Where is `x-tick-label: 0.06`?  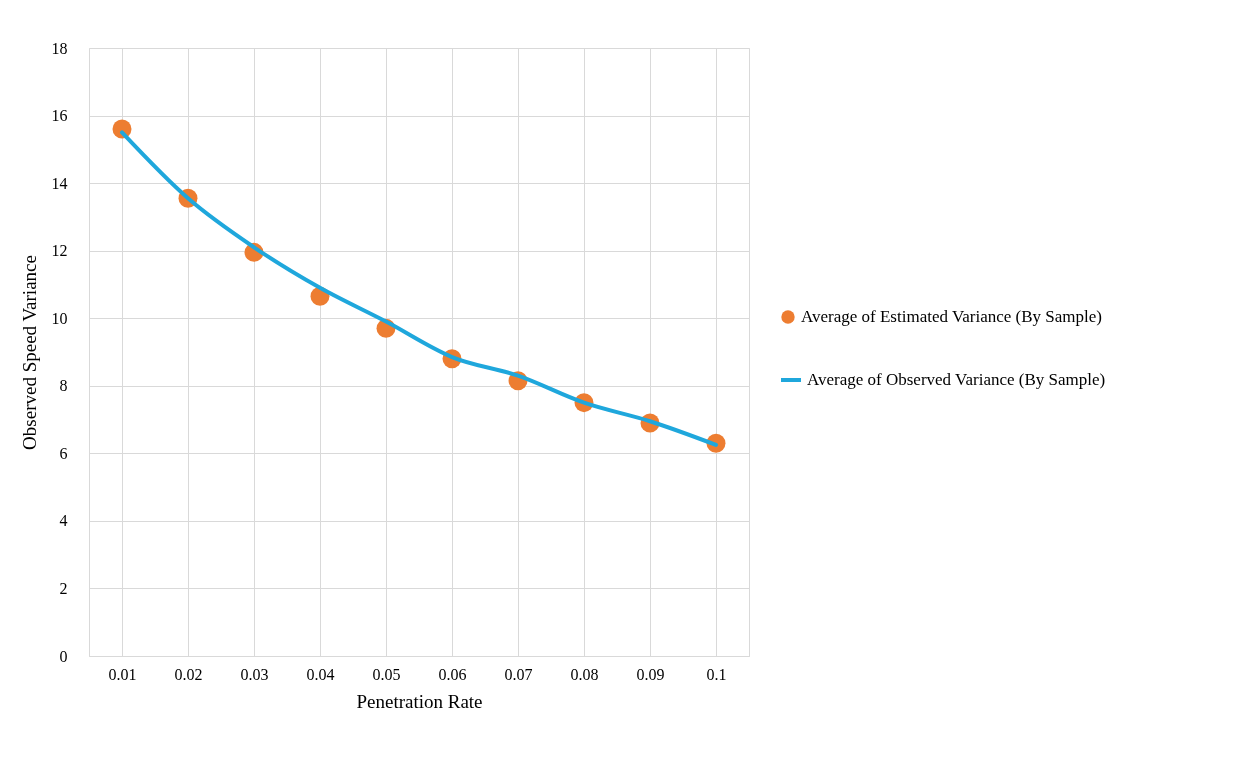 x-tick-label: 0.06 is located at coordinates (452, 674).